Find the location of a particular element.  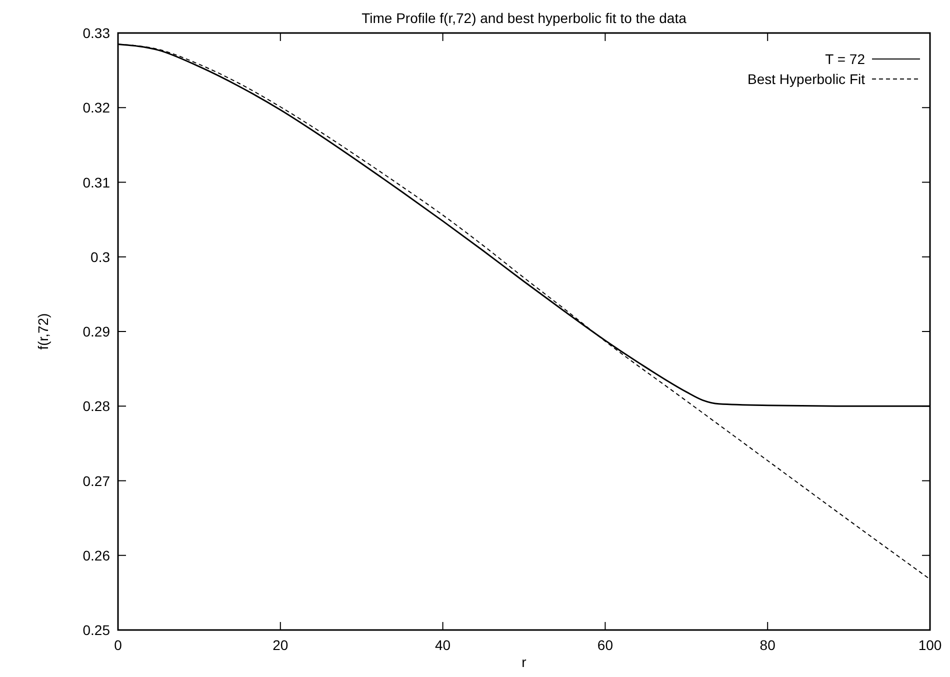

x-tick-label: 80 is located at coordinates (768, 645).